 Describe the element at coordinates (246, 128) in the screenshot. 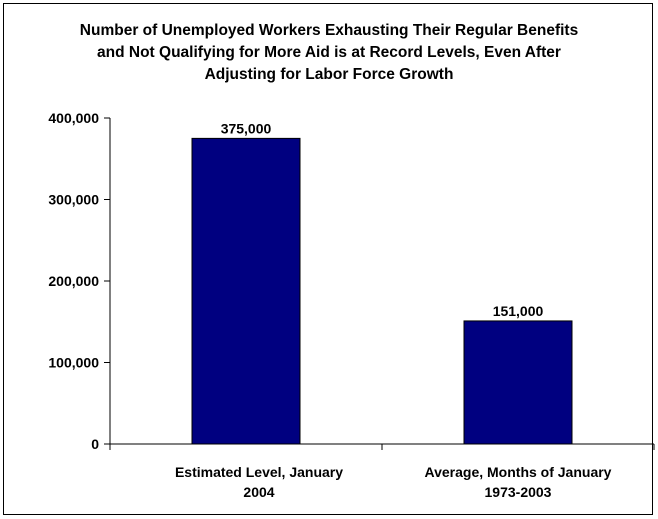

I see `bar-value-label-1: 375,000` at that location.